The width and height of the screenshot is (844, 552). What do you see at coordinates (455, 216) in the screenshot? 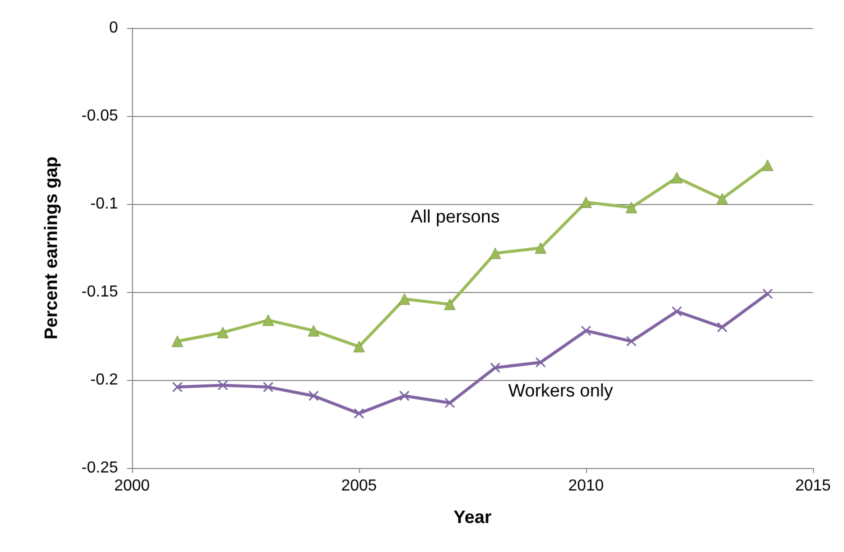
I see `series-label: All persons` at bounding box center [455, 216].